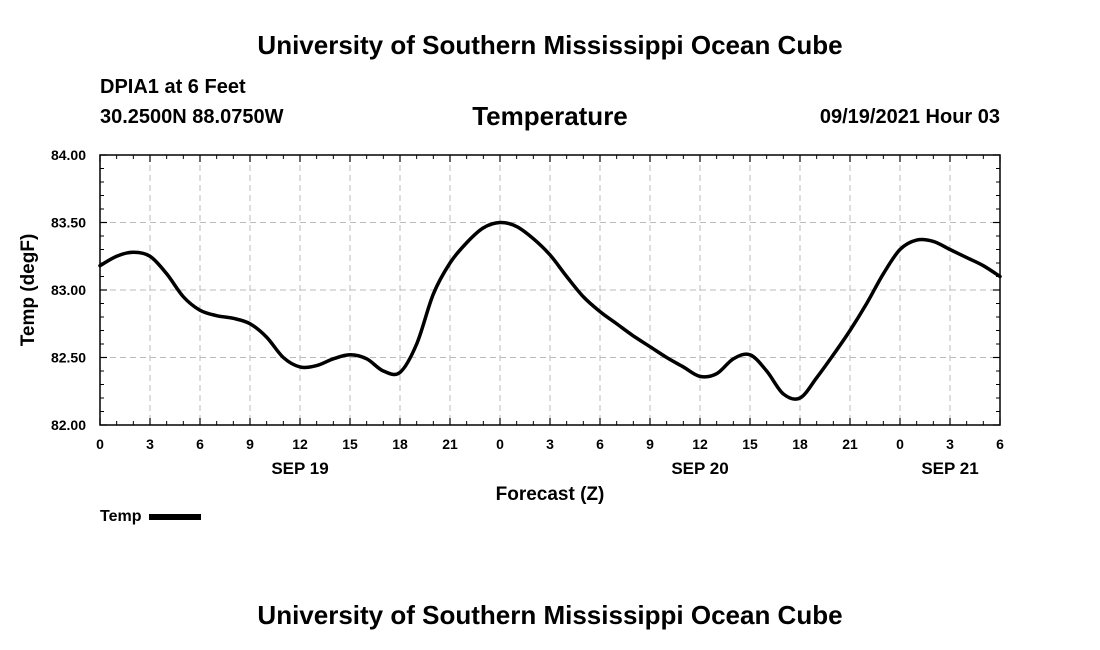 The image size is (1100, 650). What do you see at coordinates (699, 468) in the screenshot?
I see `x-date-label: SEP 20` at bounding box center [699, 468].